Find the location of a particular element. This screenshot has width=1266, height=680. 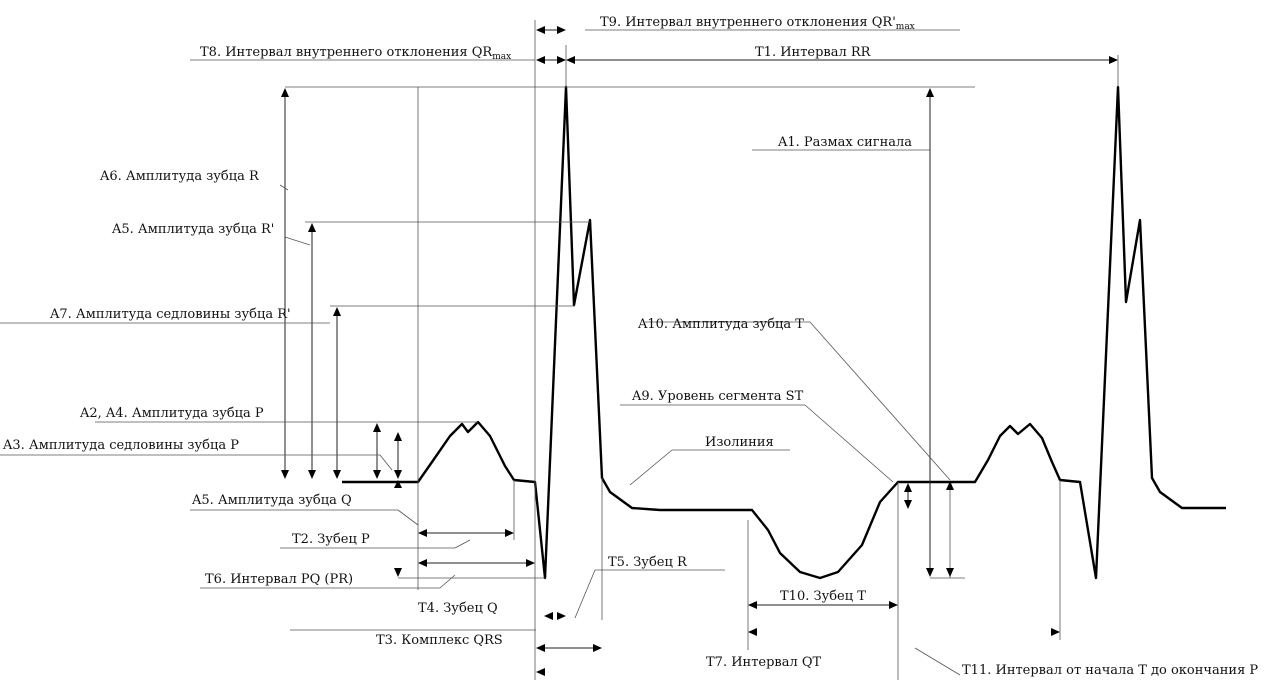

label-a5-q: A5. Амплитуда зубца Q is located at coordinates (271, 500).